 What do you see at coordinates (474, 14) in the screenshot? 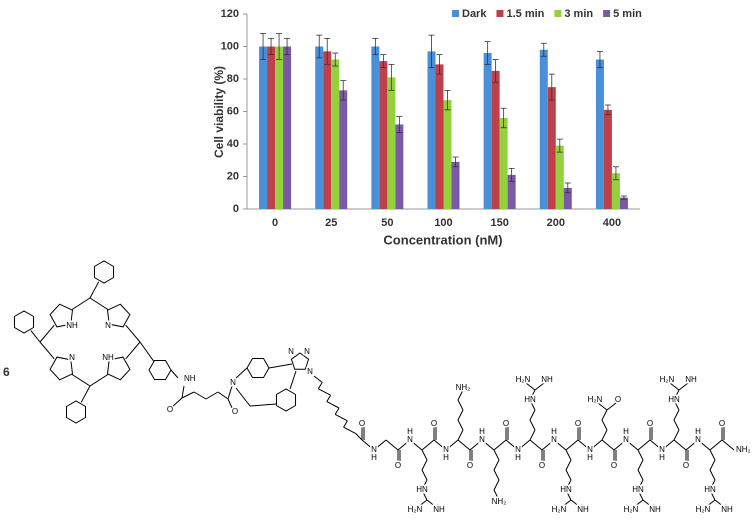
I see `legend-label: Dark` at bounding box center [474, 14].